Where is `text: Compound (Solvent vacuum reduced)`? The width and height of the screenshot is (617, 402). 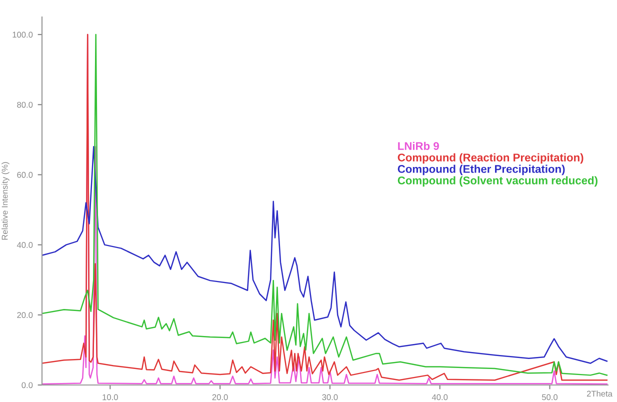
text: Compound (Solvent vacuum reduced) is located at coordinates (498, 181).